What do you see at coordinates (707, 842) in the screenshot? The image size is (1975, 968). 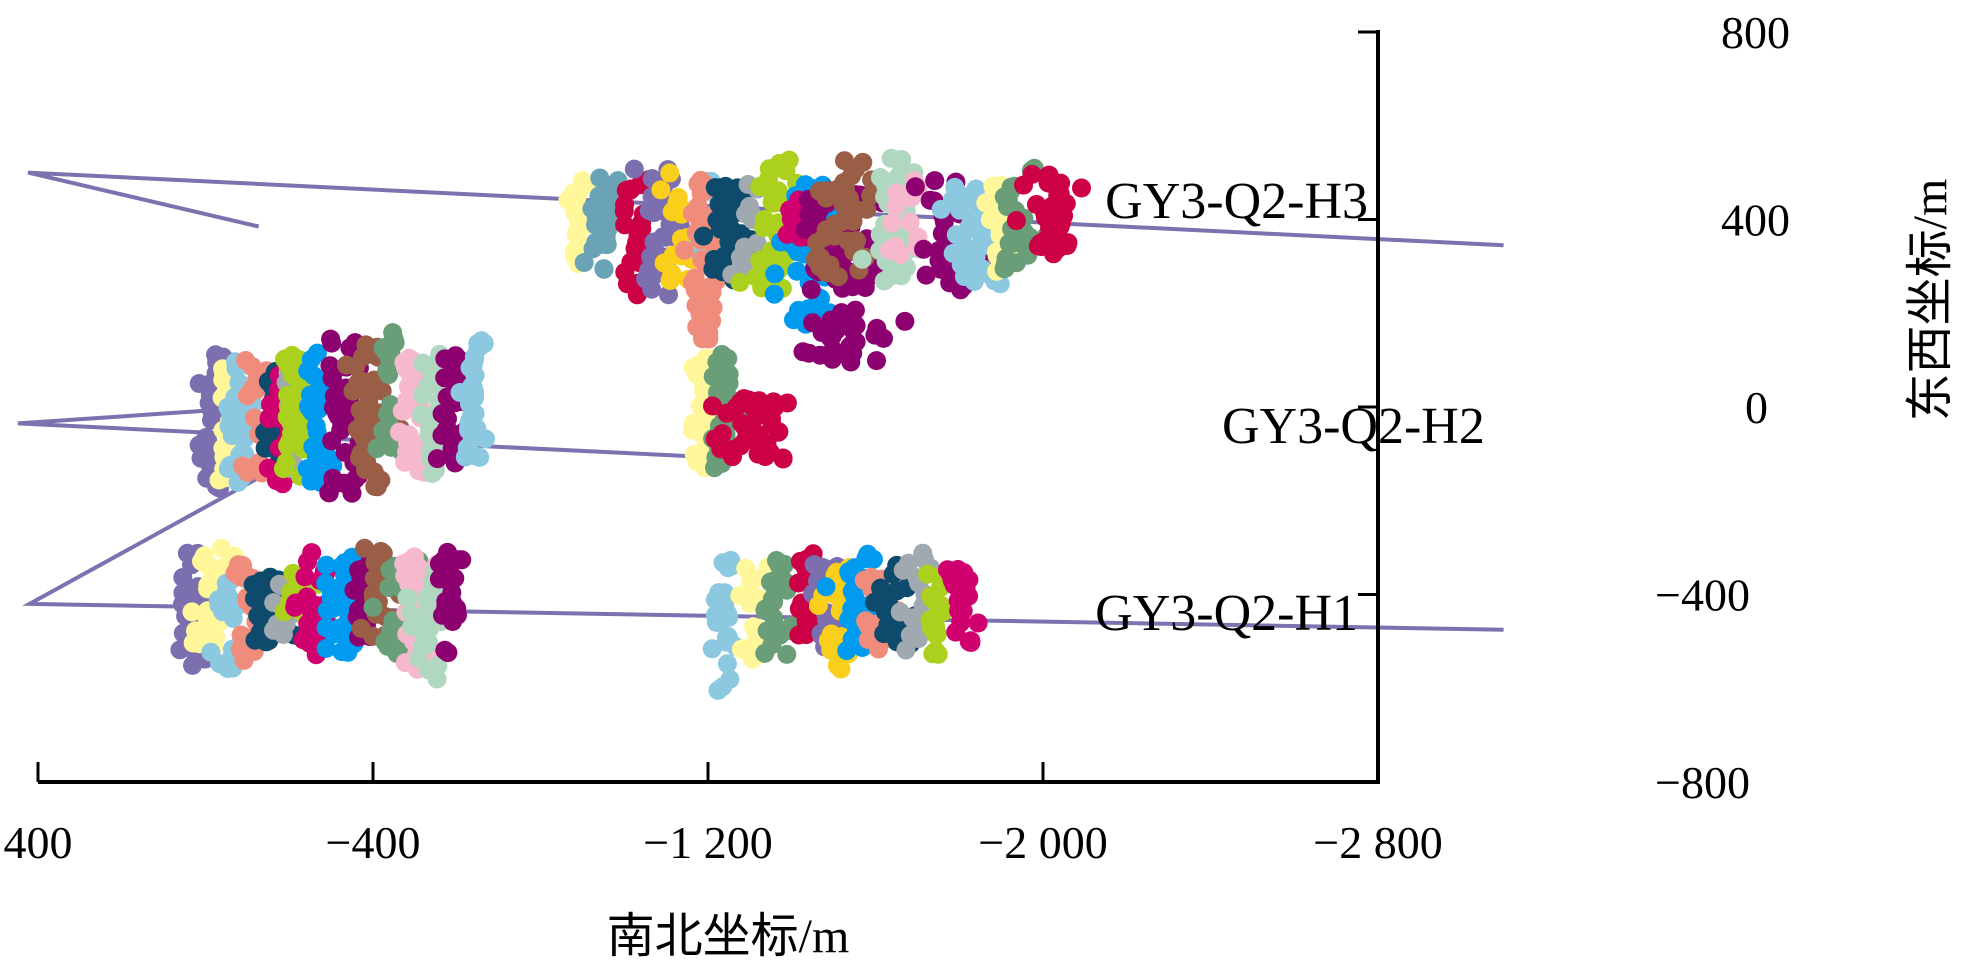 I see `x-tick-label: −1 200` at bounding box center [707, 842].